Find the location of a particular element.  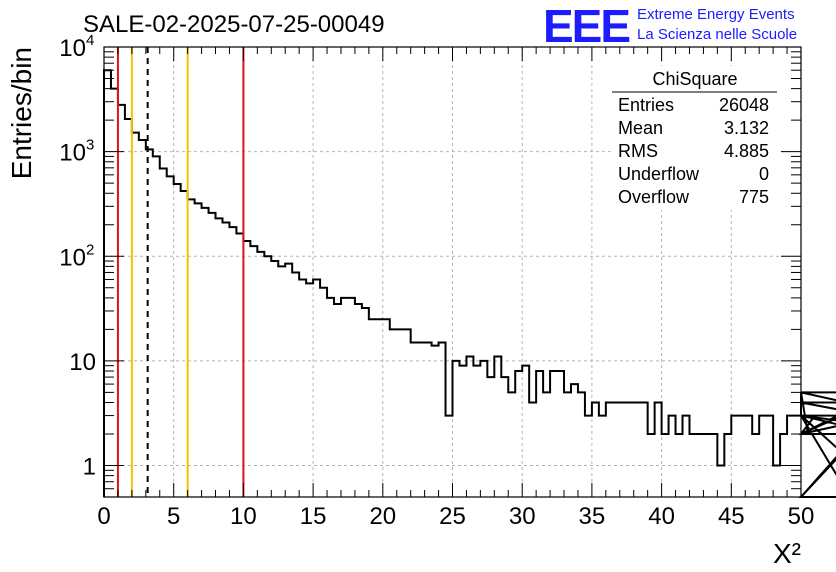

stats-title: ChiSquare is located at coordinates (694, 79).